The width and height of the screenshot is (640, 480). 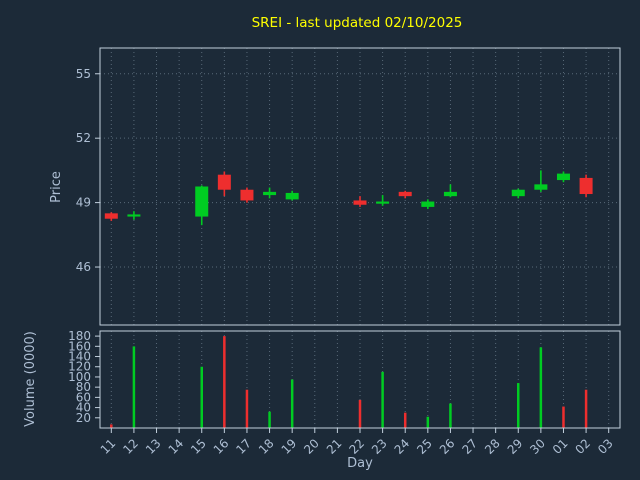 I want to click on price-tick-label: 46, so click(x=83, y=267).